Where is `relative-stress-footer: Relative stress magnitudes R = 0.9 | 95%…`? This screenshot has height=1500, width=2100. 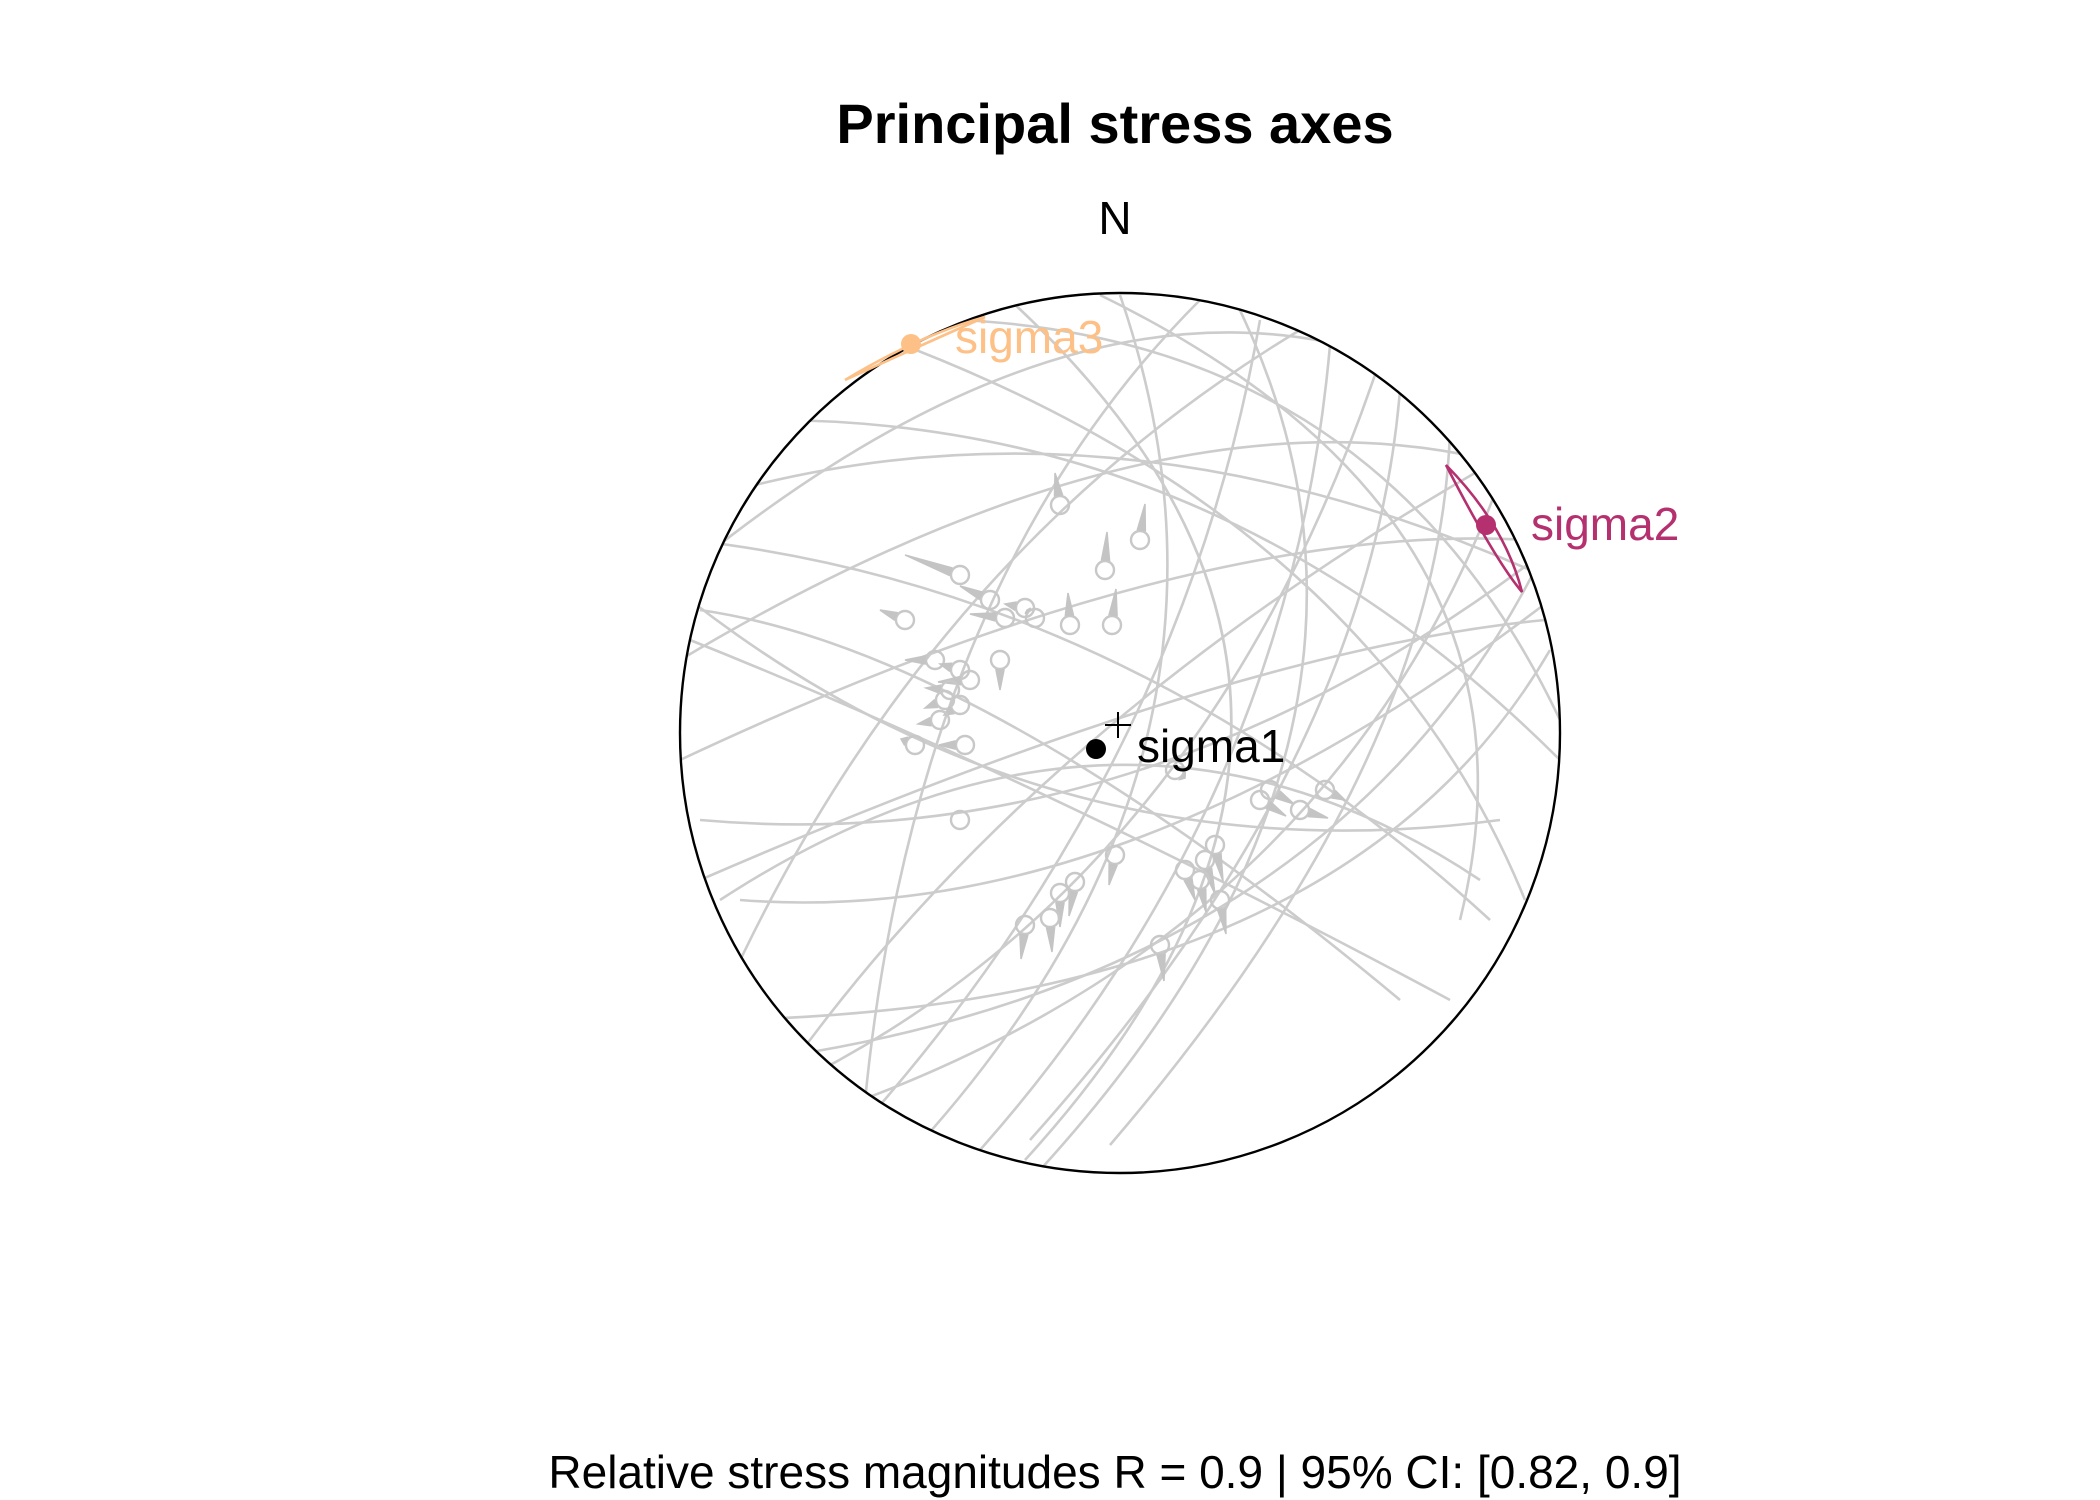
relative-stress-footer: Relative stress magnitudes R = 0.9 | 95%… is located at coordinates (1114, 1472).